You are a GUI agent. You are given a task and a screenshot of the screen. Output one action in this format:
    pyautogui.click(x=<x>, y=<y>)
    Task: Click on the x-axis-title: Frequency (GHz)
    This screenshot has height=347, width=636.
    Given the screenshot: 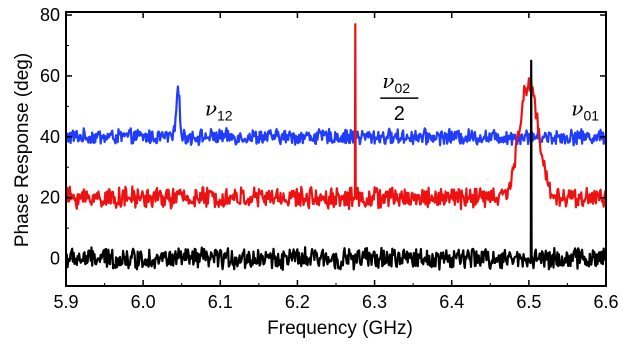 What is the action you would take?
    pyautogui.click(x=340, y=328)
    